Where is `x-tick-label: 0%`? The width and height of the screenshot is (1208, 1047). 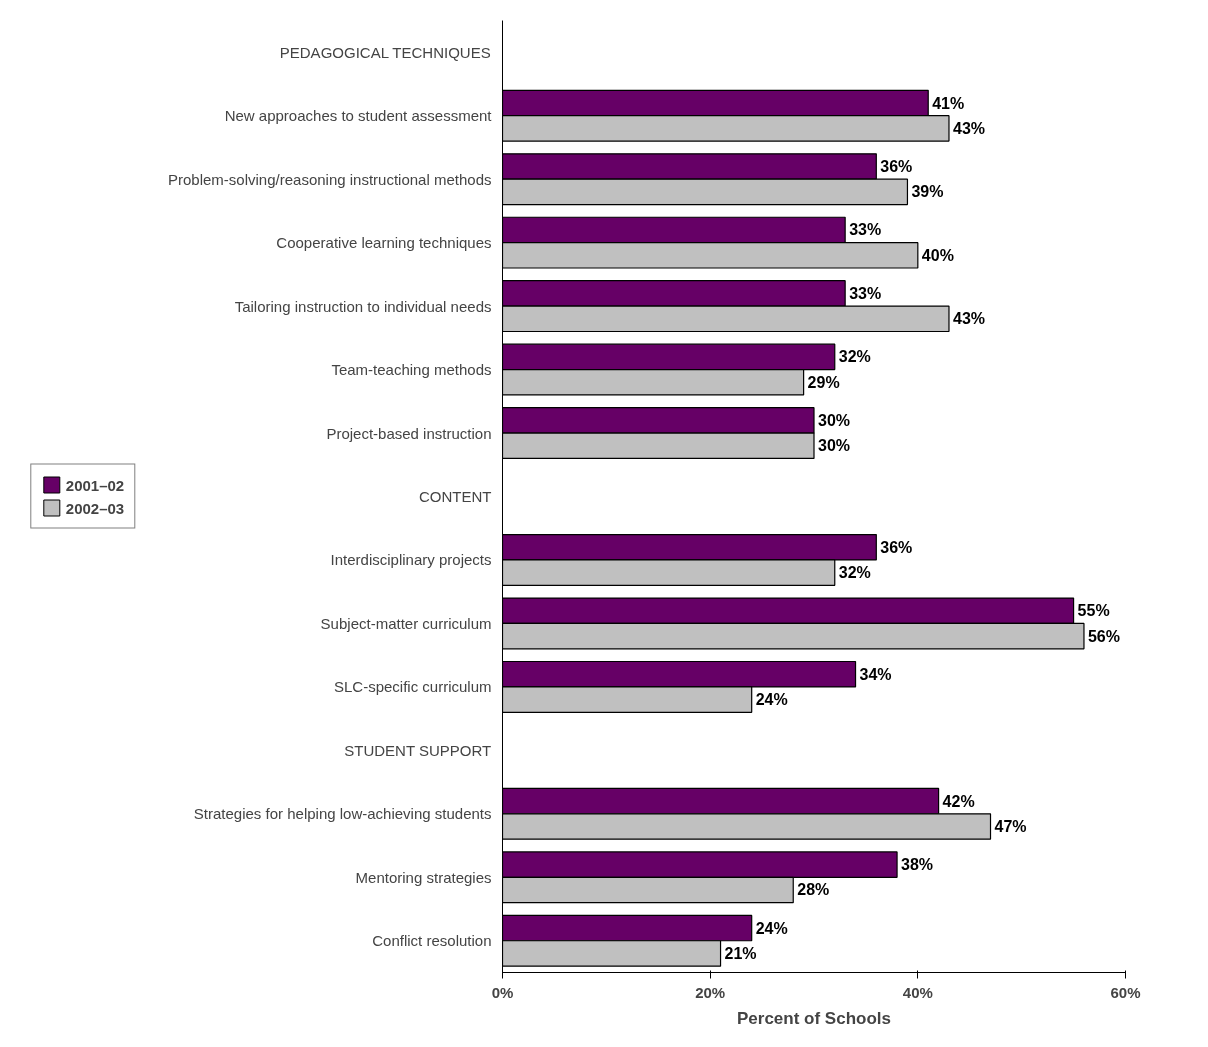
x-tick-label: 0% is located at coordinates (502, 992).